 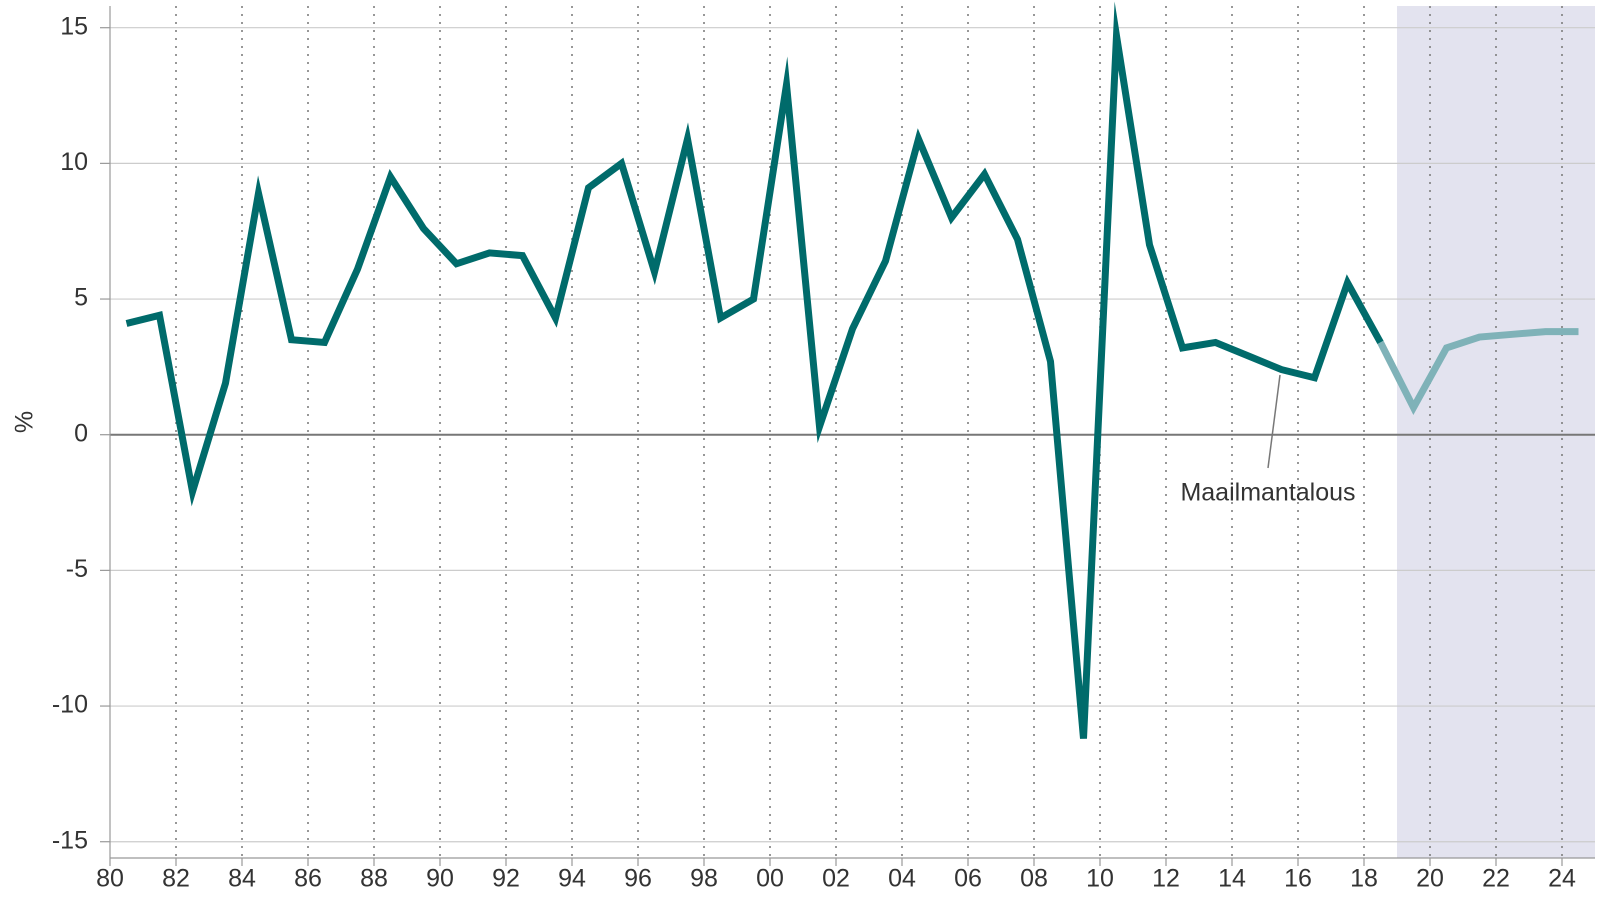 What do you see at coordinates (1562, 879) in the screenshot?
I see `x-tick-label: 24` at bounding box center [1562, 879].